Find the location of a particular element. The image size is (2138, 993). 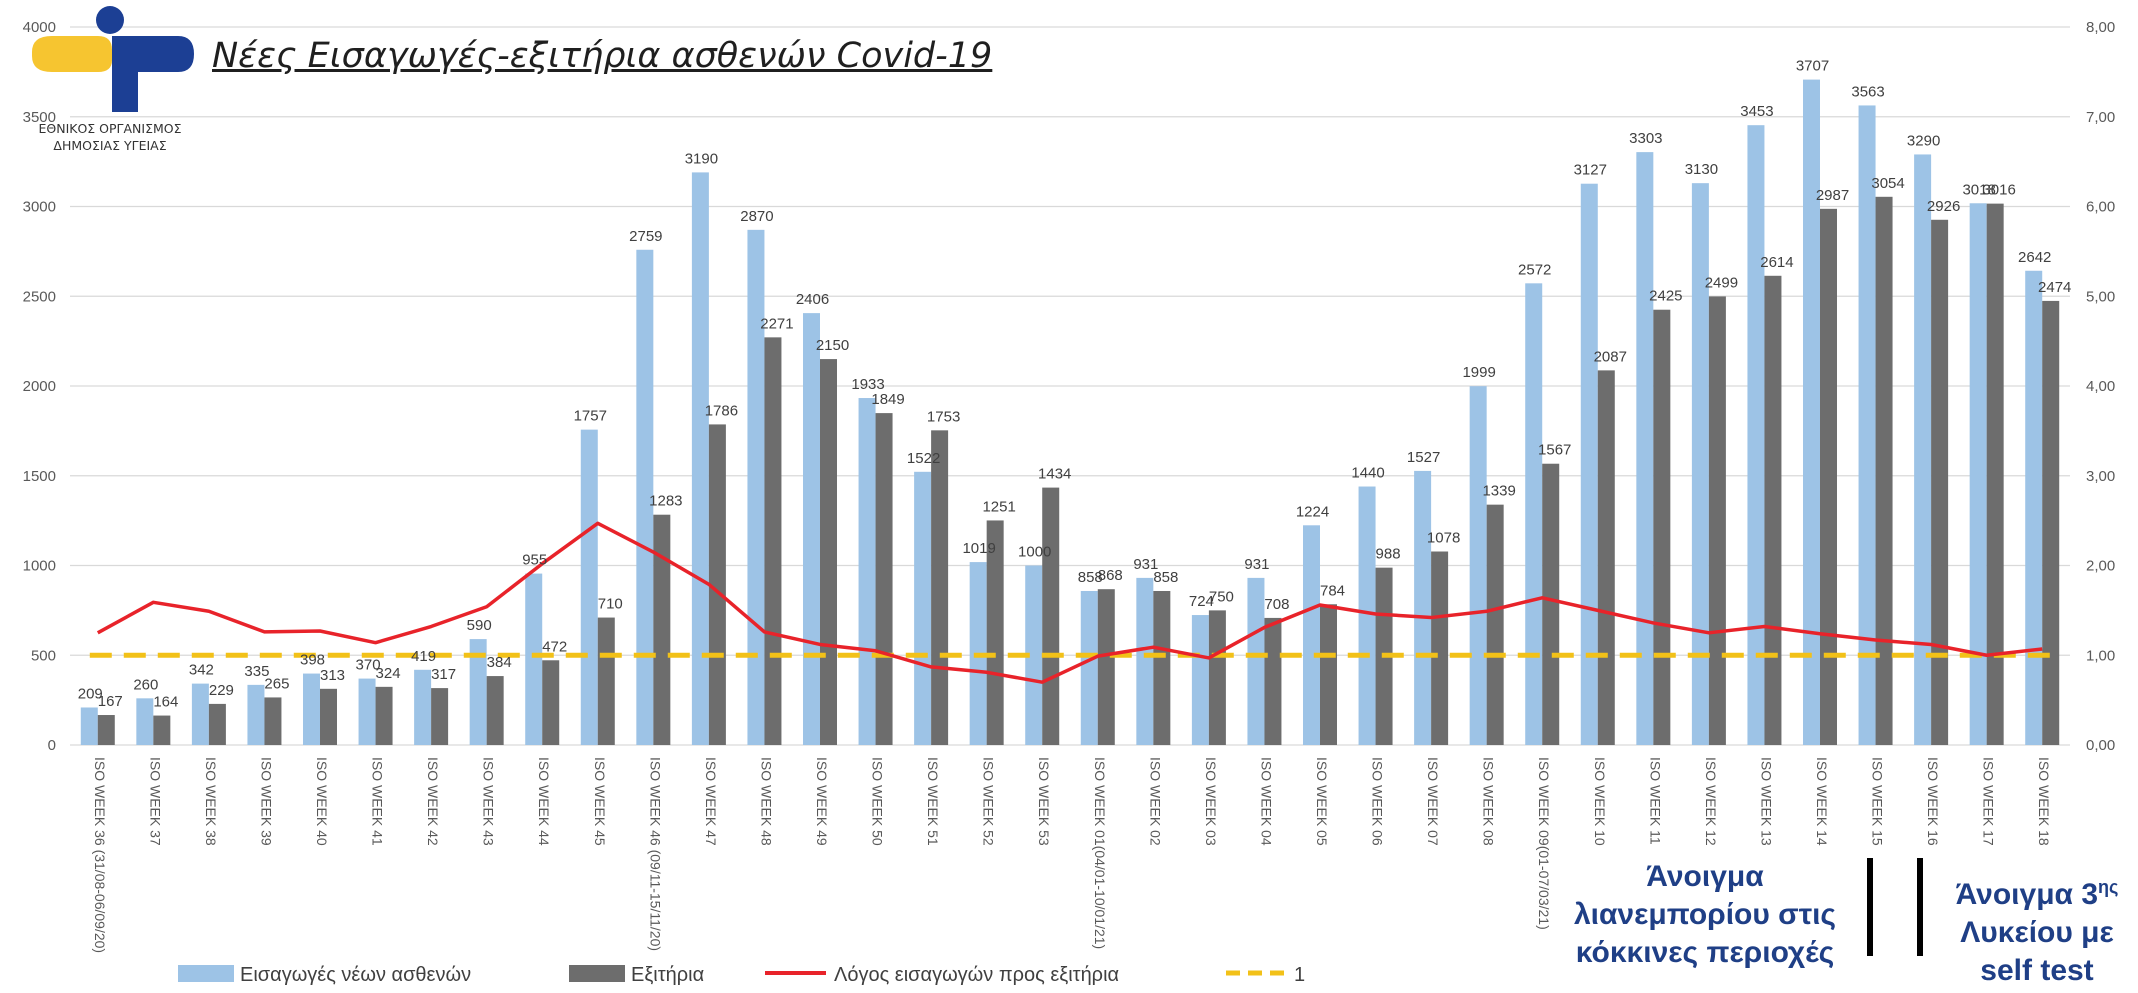

data-label-discharges: 2087 is located at coordinates (1610, 356).